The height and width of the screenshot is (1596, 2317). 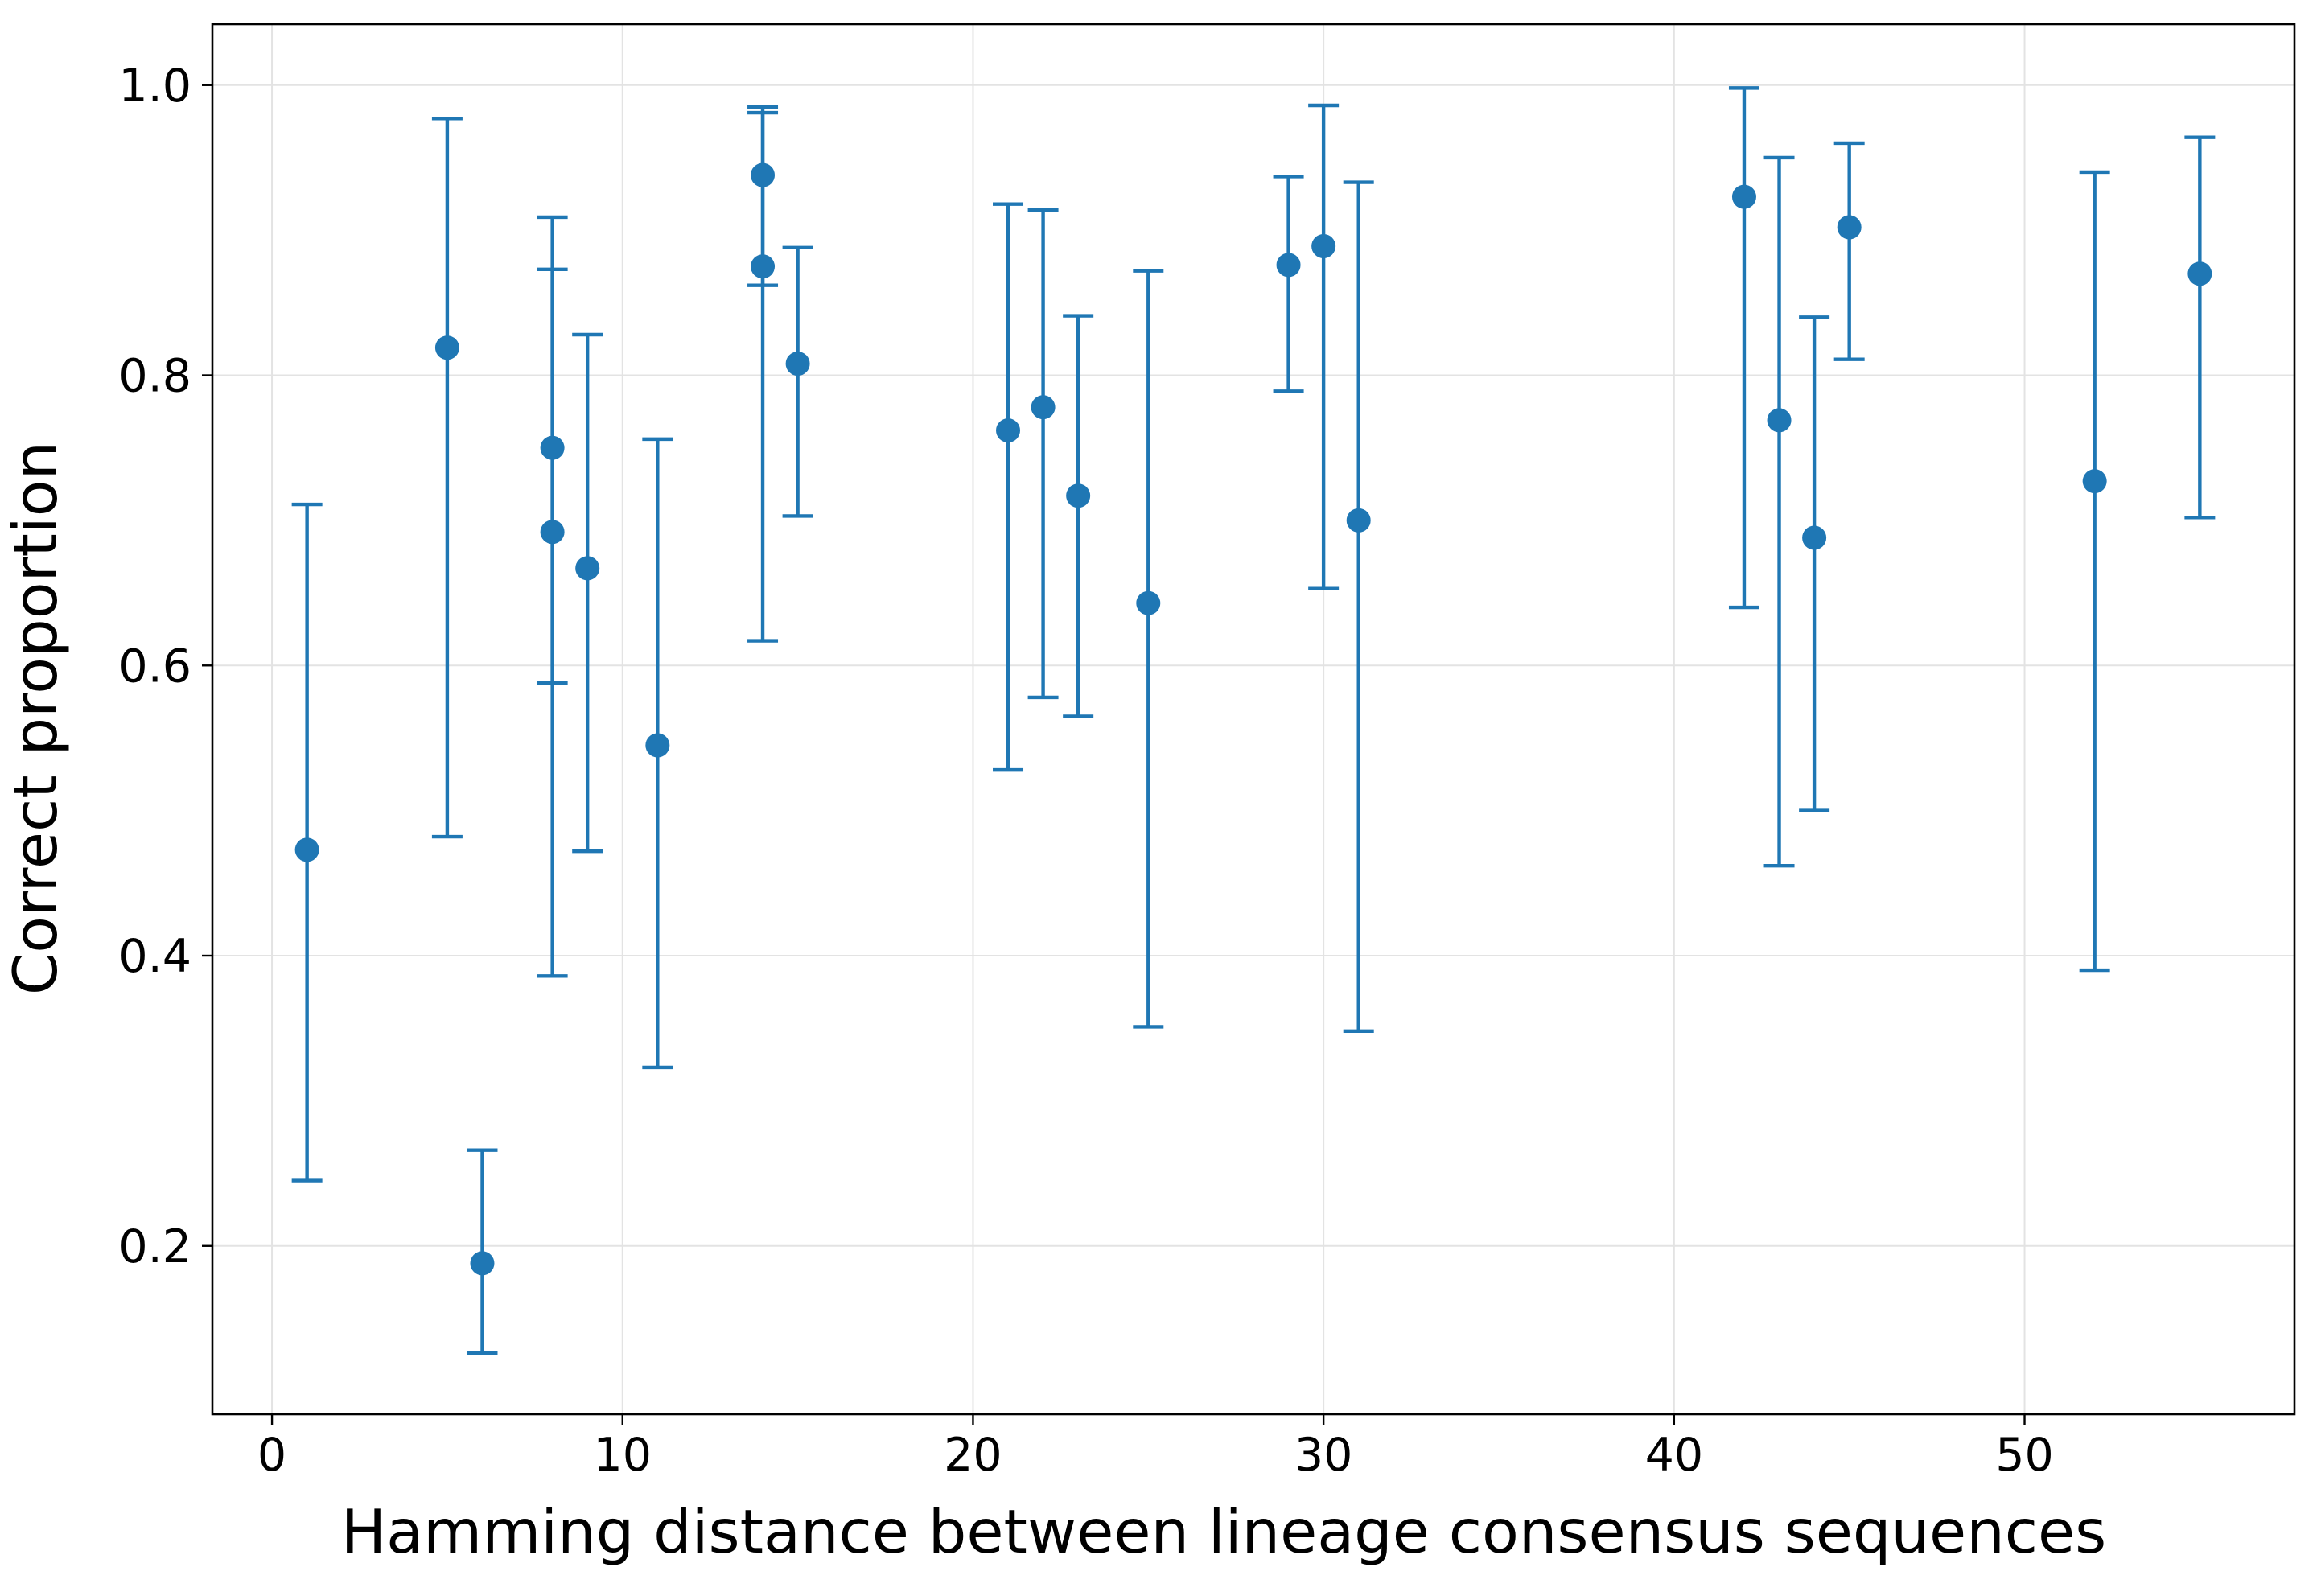 I want to click on x-tick-label: 20, so click(x=973, y=1455).